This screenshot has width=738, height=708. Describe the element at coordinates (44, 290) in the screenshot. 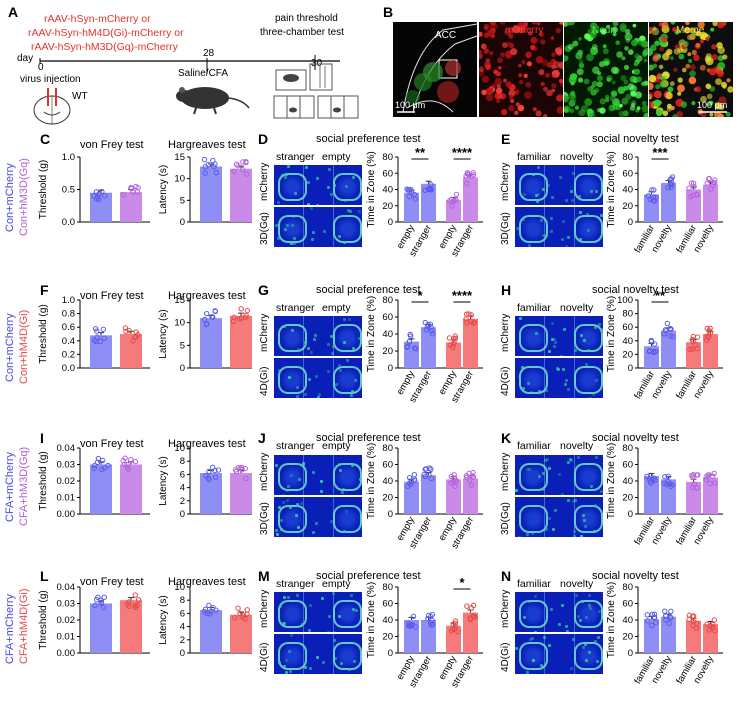

I see `panel-label-f: F` at that location.